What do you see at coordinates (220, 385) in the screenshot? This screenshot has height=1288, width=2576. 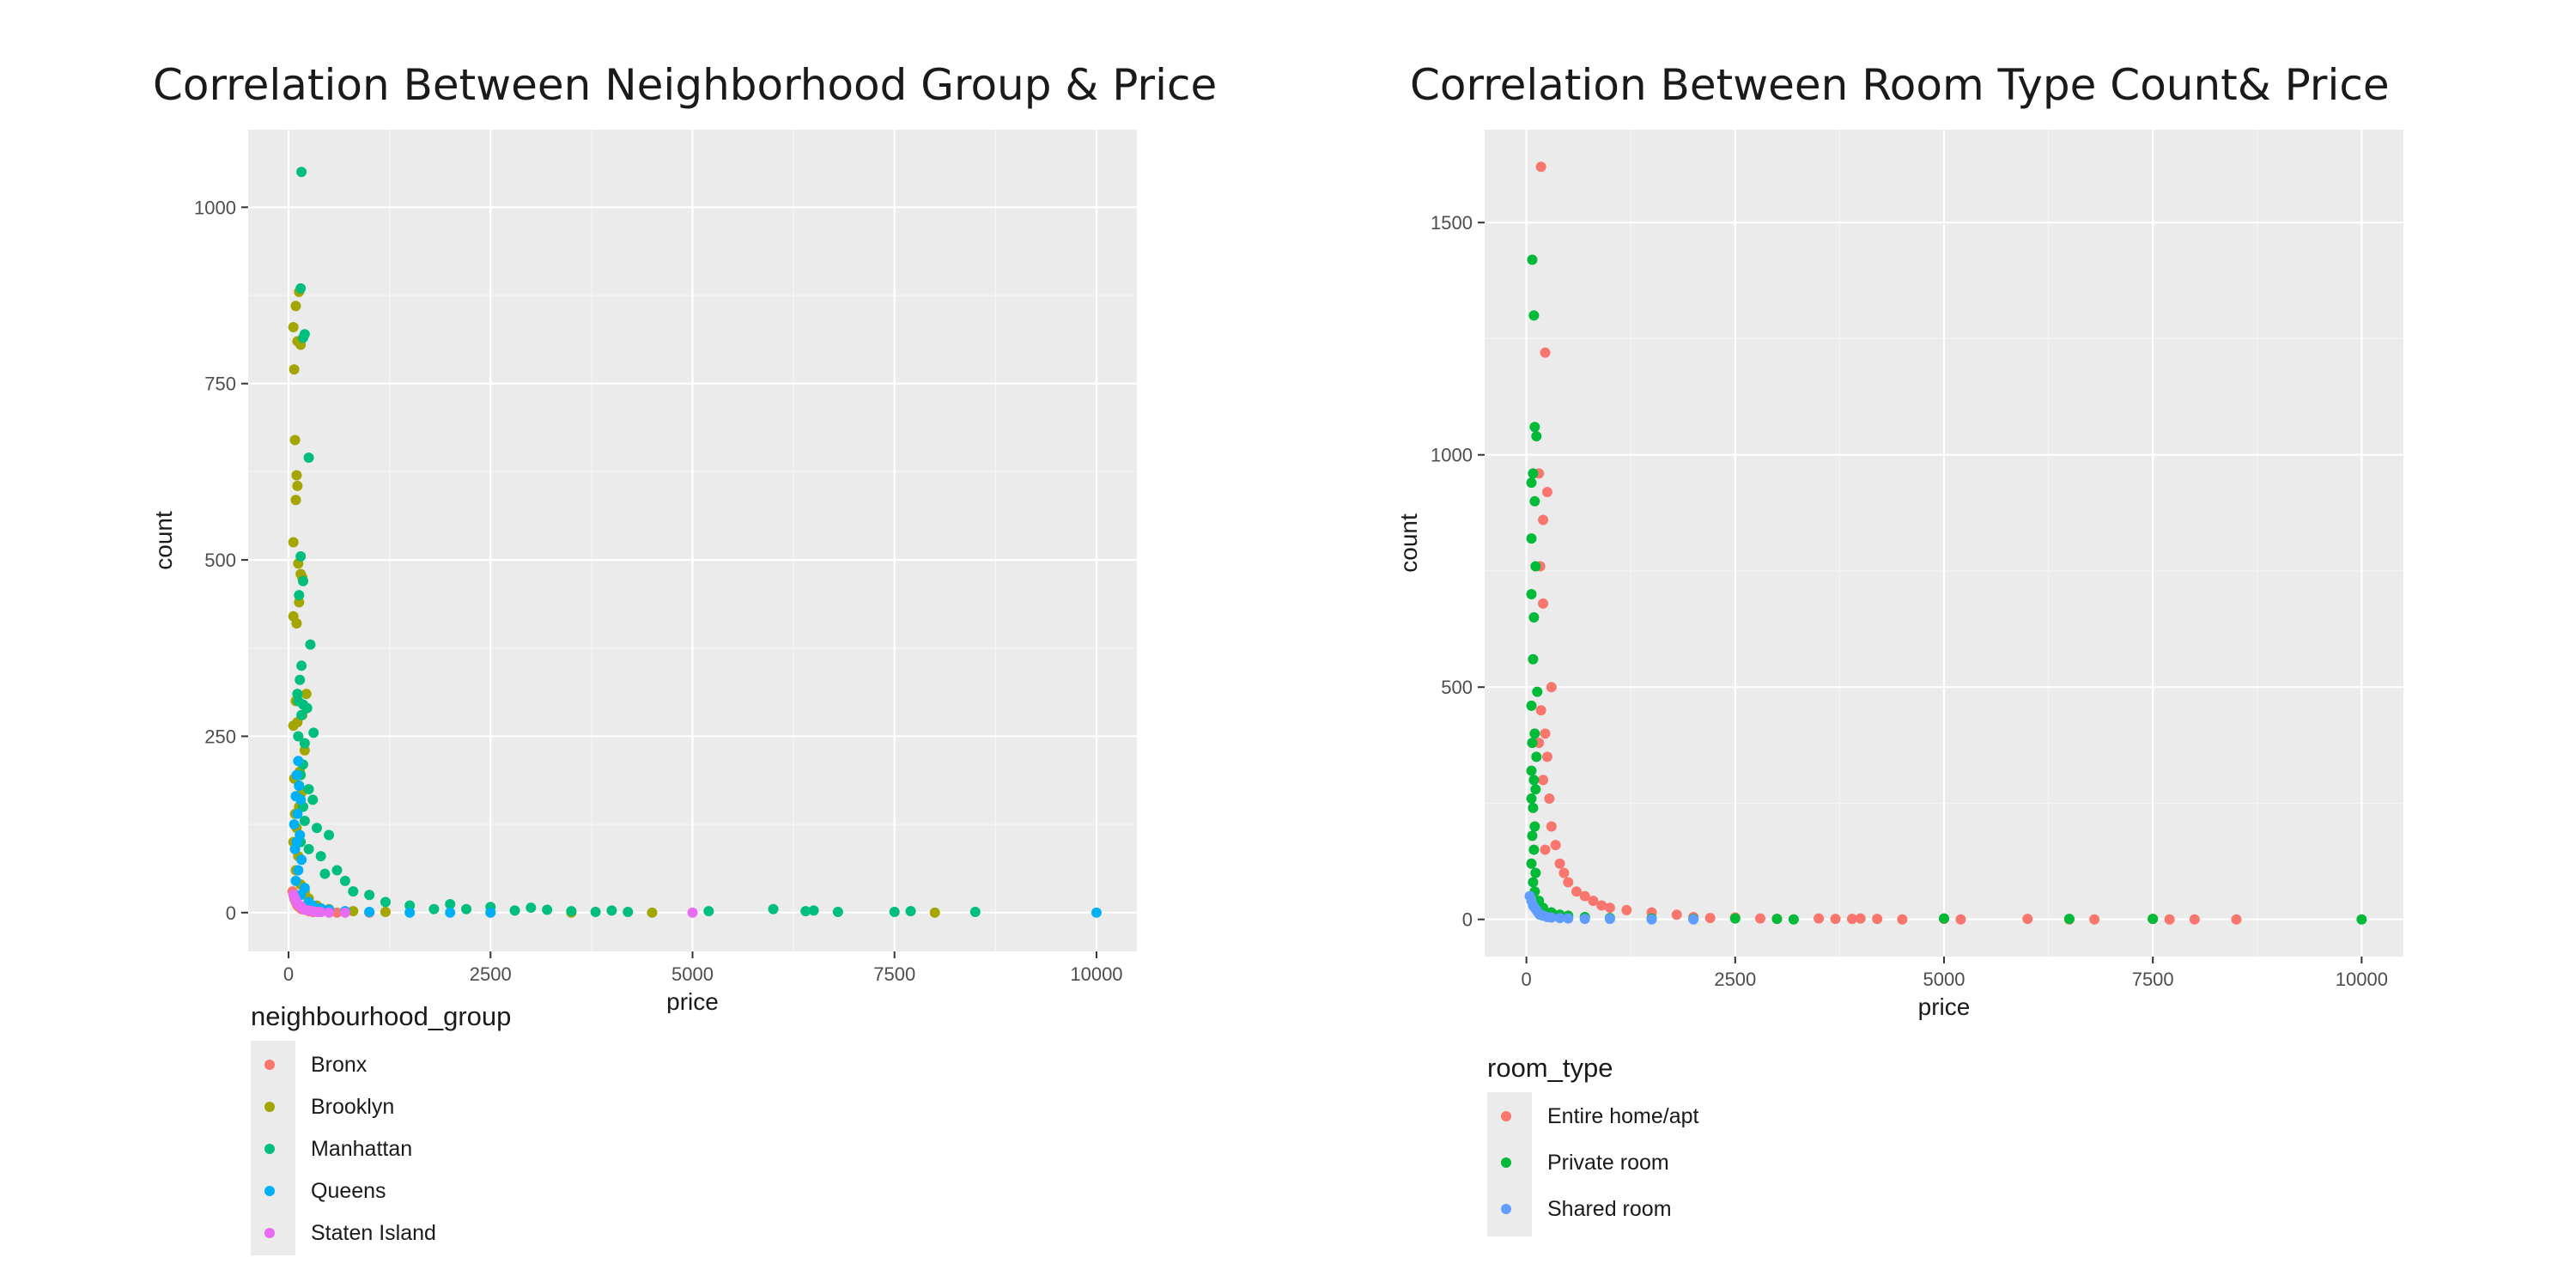 I see `y-tick-label: 750` at bounding box center [220, 385].